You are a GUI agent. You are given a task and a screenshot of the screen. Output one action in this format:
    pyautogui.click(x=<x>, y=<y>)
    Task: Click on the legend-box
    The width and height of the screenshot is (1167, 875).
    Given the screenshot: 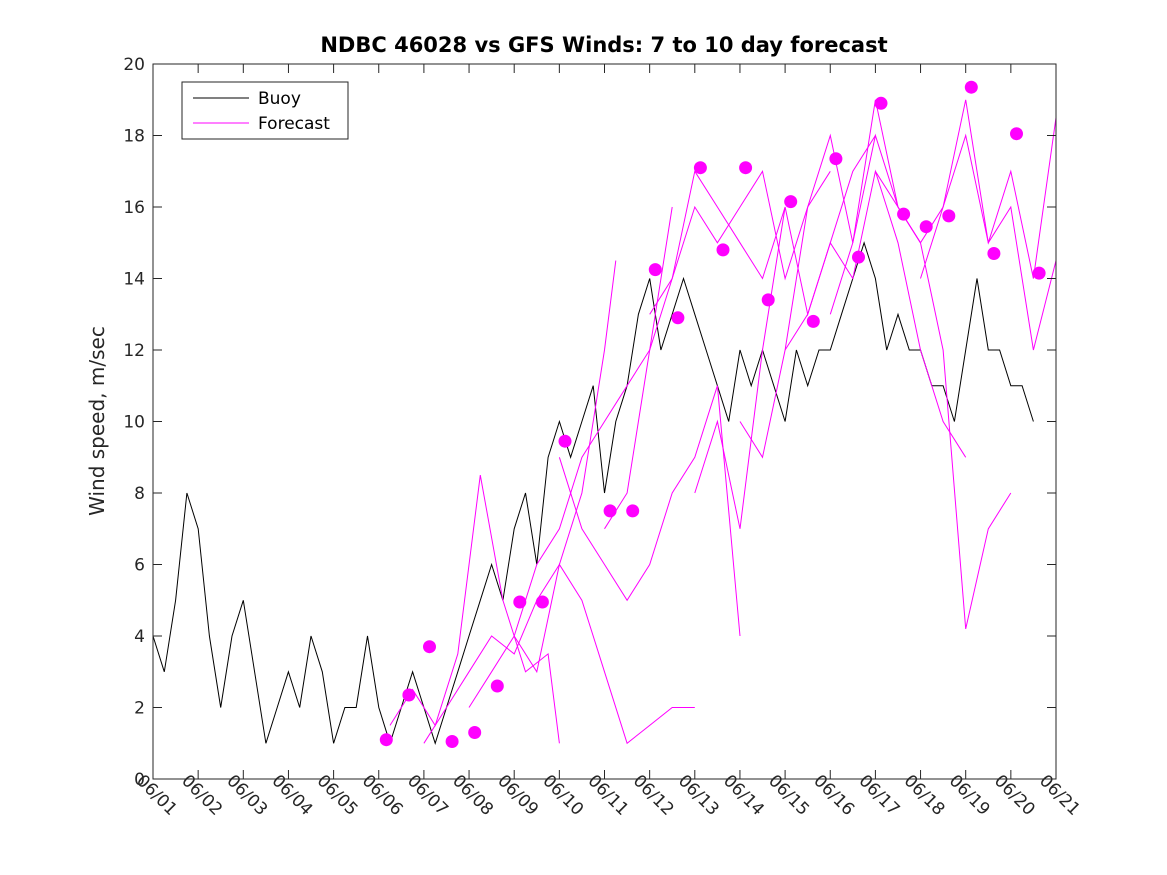 What is the action you would take?
    pyautogui.click(x=265, y=110)
    